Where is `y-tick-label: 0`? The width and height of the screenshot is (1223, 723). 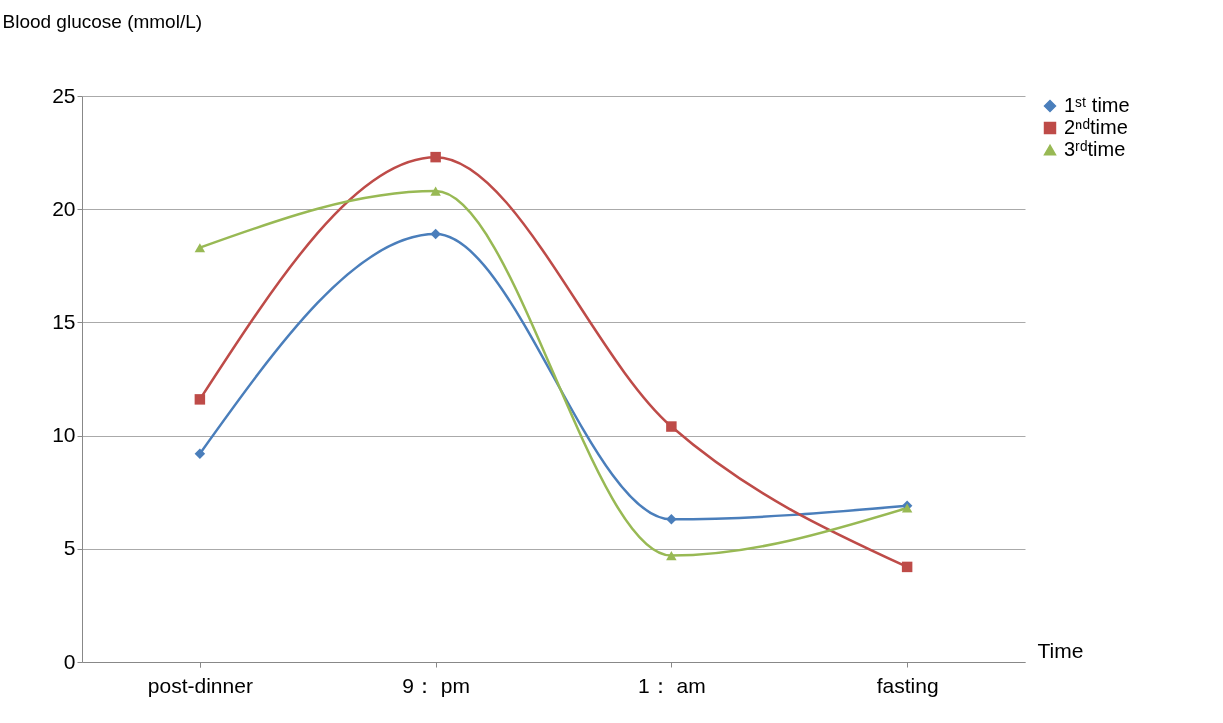 y-tick-label: 0 is located at coordinates (69, 661).